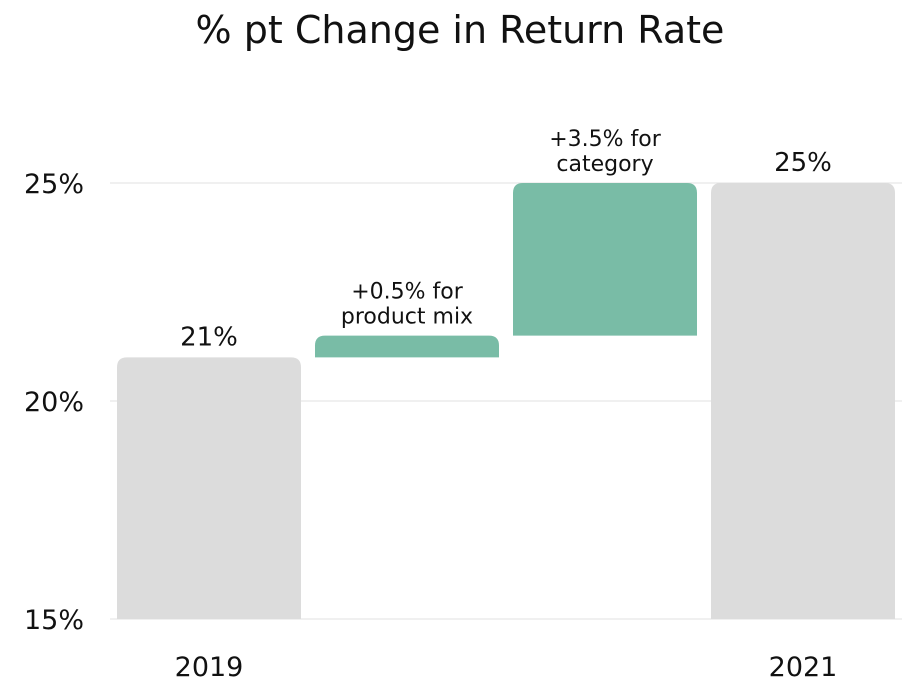 The width and height of the screenshot is (920, 691). I want to click on bar-value-label: 25%, so click(803, 163).